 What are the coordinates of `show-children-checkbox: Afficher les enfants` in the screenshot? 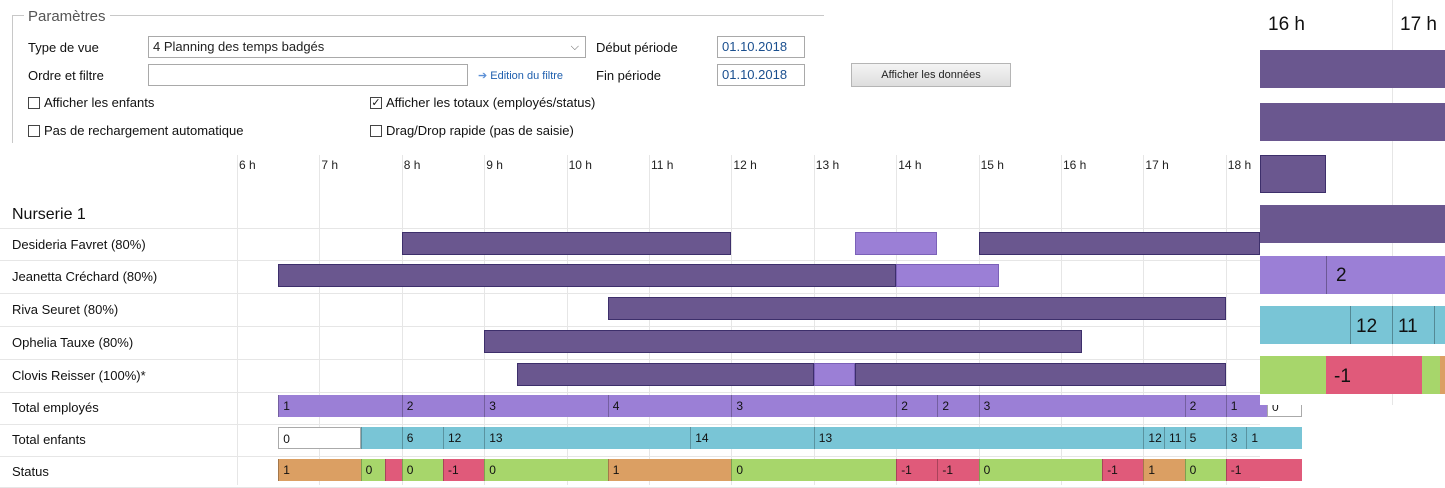 It's located at (91, 102).